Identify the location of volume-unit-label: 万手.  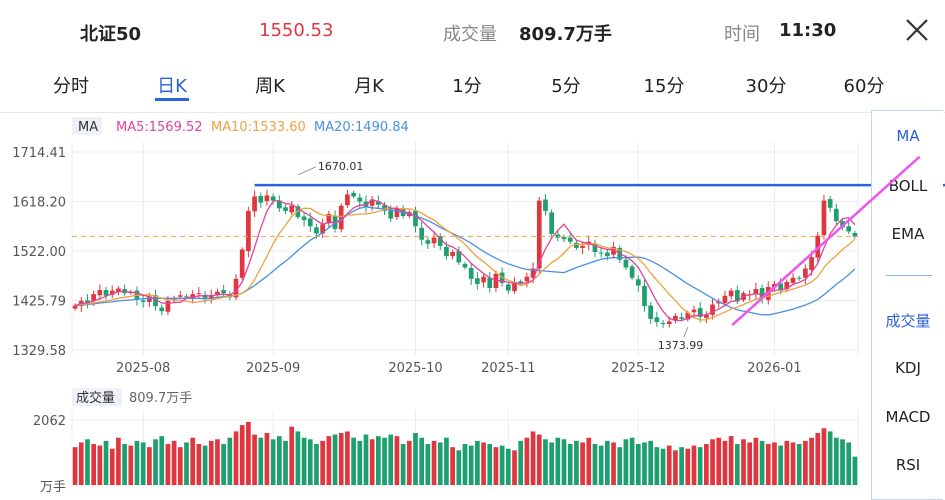
(53, 487).